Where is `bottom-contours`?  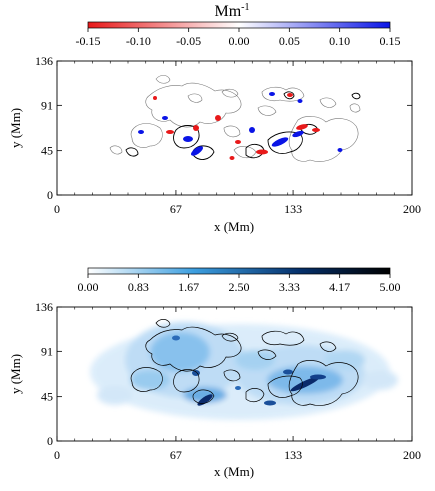
bottom-contours is located at coordinates (244, 362).